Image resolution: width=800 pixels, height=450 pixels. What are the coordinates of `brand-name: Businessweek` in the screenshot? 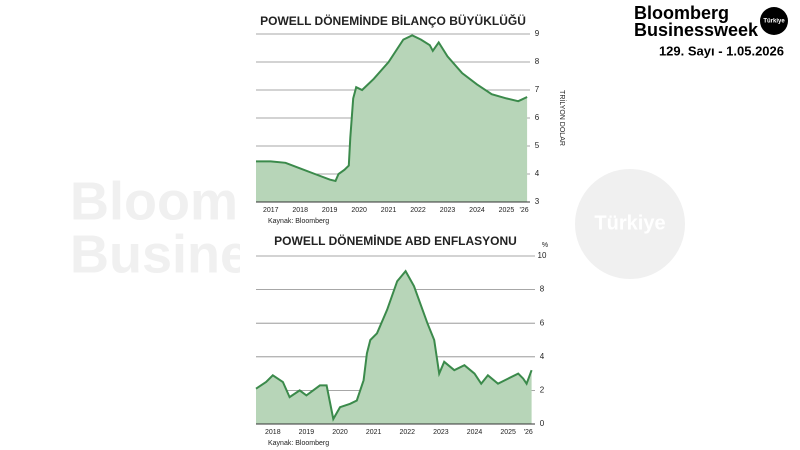 It's located at (696, 30).